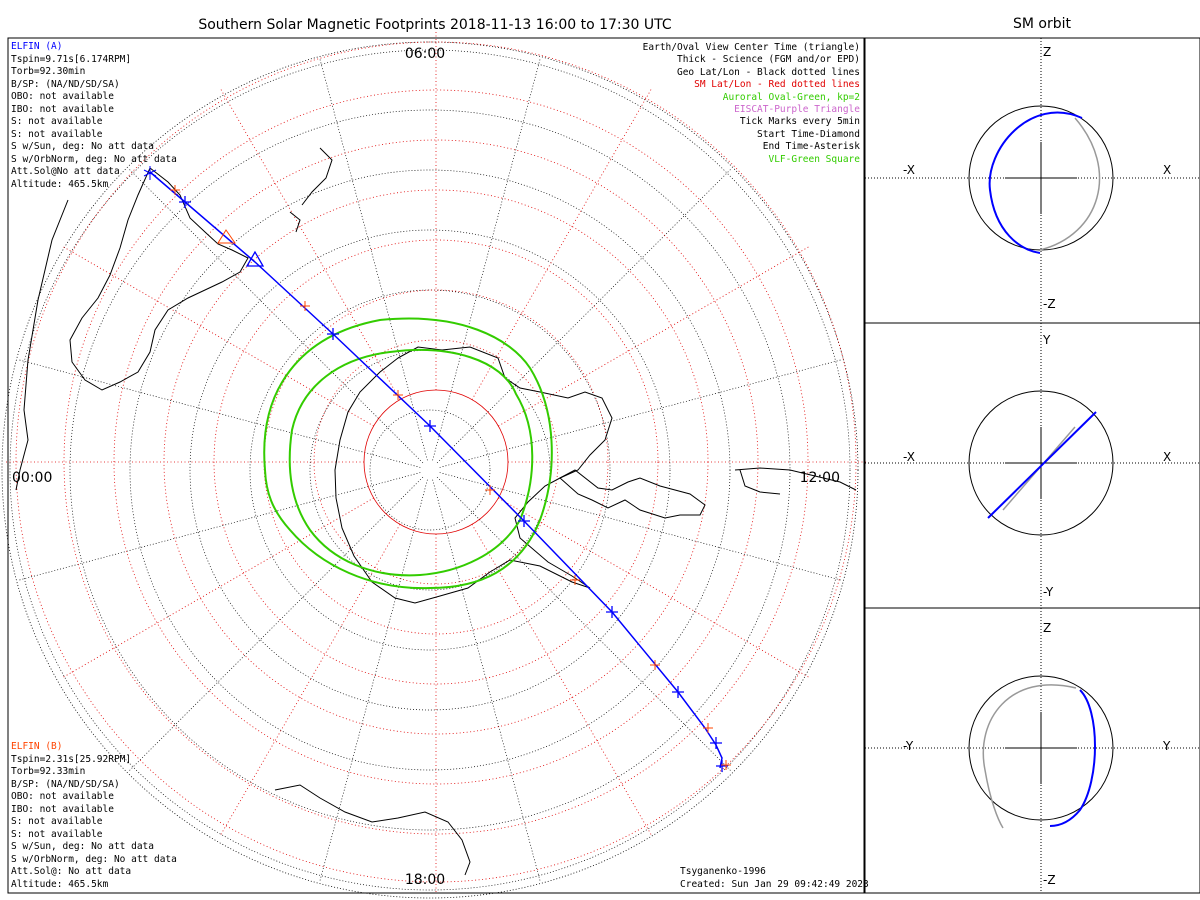 The image size is (1200, 900). What do you see at coordinates (60, 184) in the screenshot?
I see `elfin-a-line: Altitude: 465.5km` at bounding box center [60, 184].